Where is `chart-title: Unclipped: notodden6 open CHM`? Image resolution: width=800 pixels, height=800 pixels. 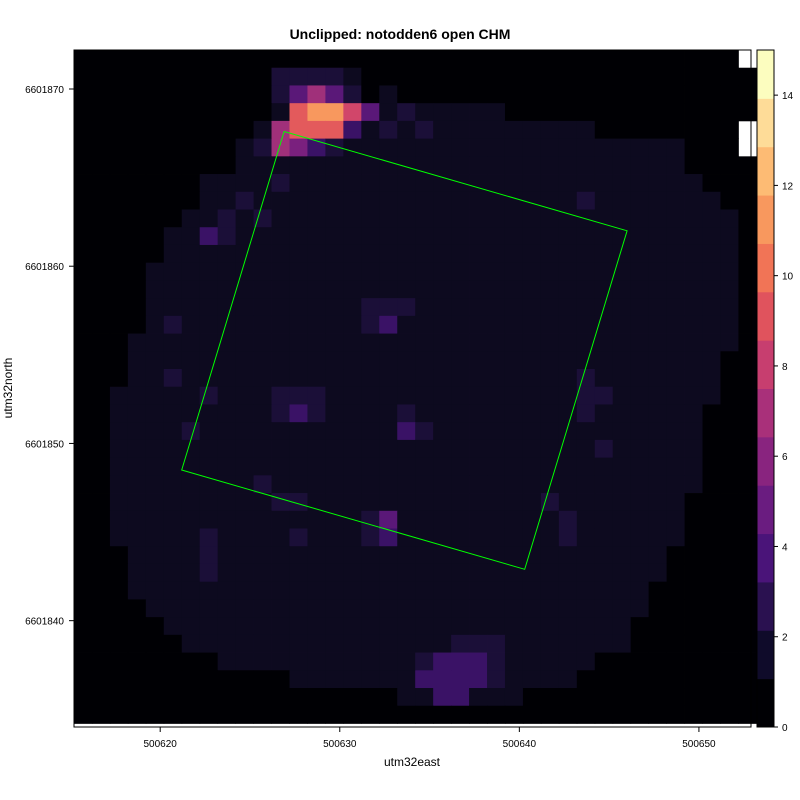
chart-title: Unclipped: notodden6 open CHM is located at coordinates (400, 34).